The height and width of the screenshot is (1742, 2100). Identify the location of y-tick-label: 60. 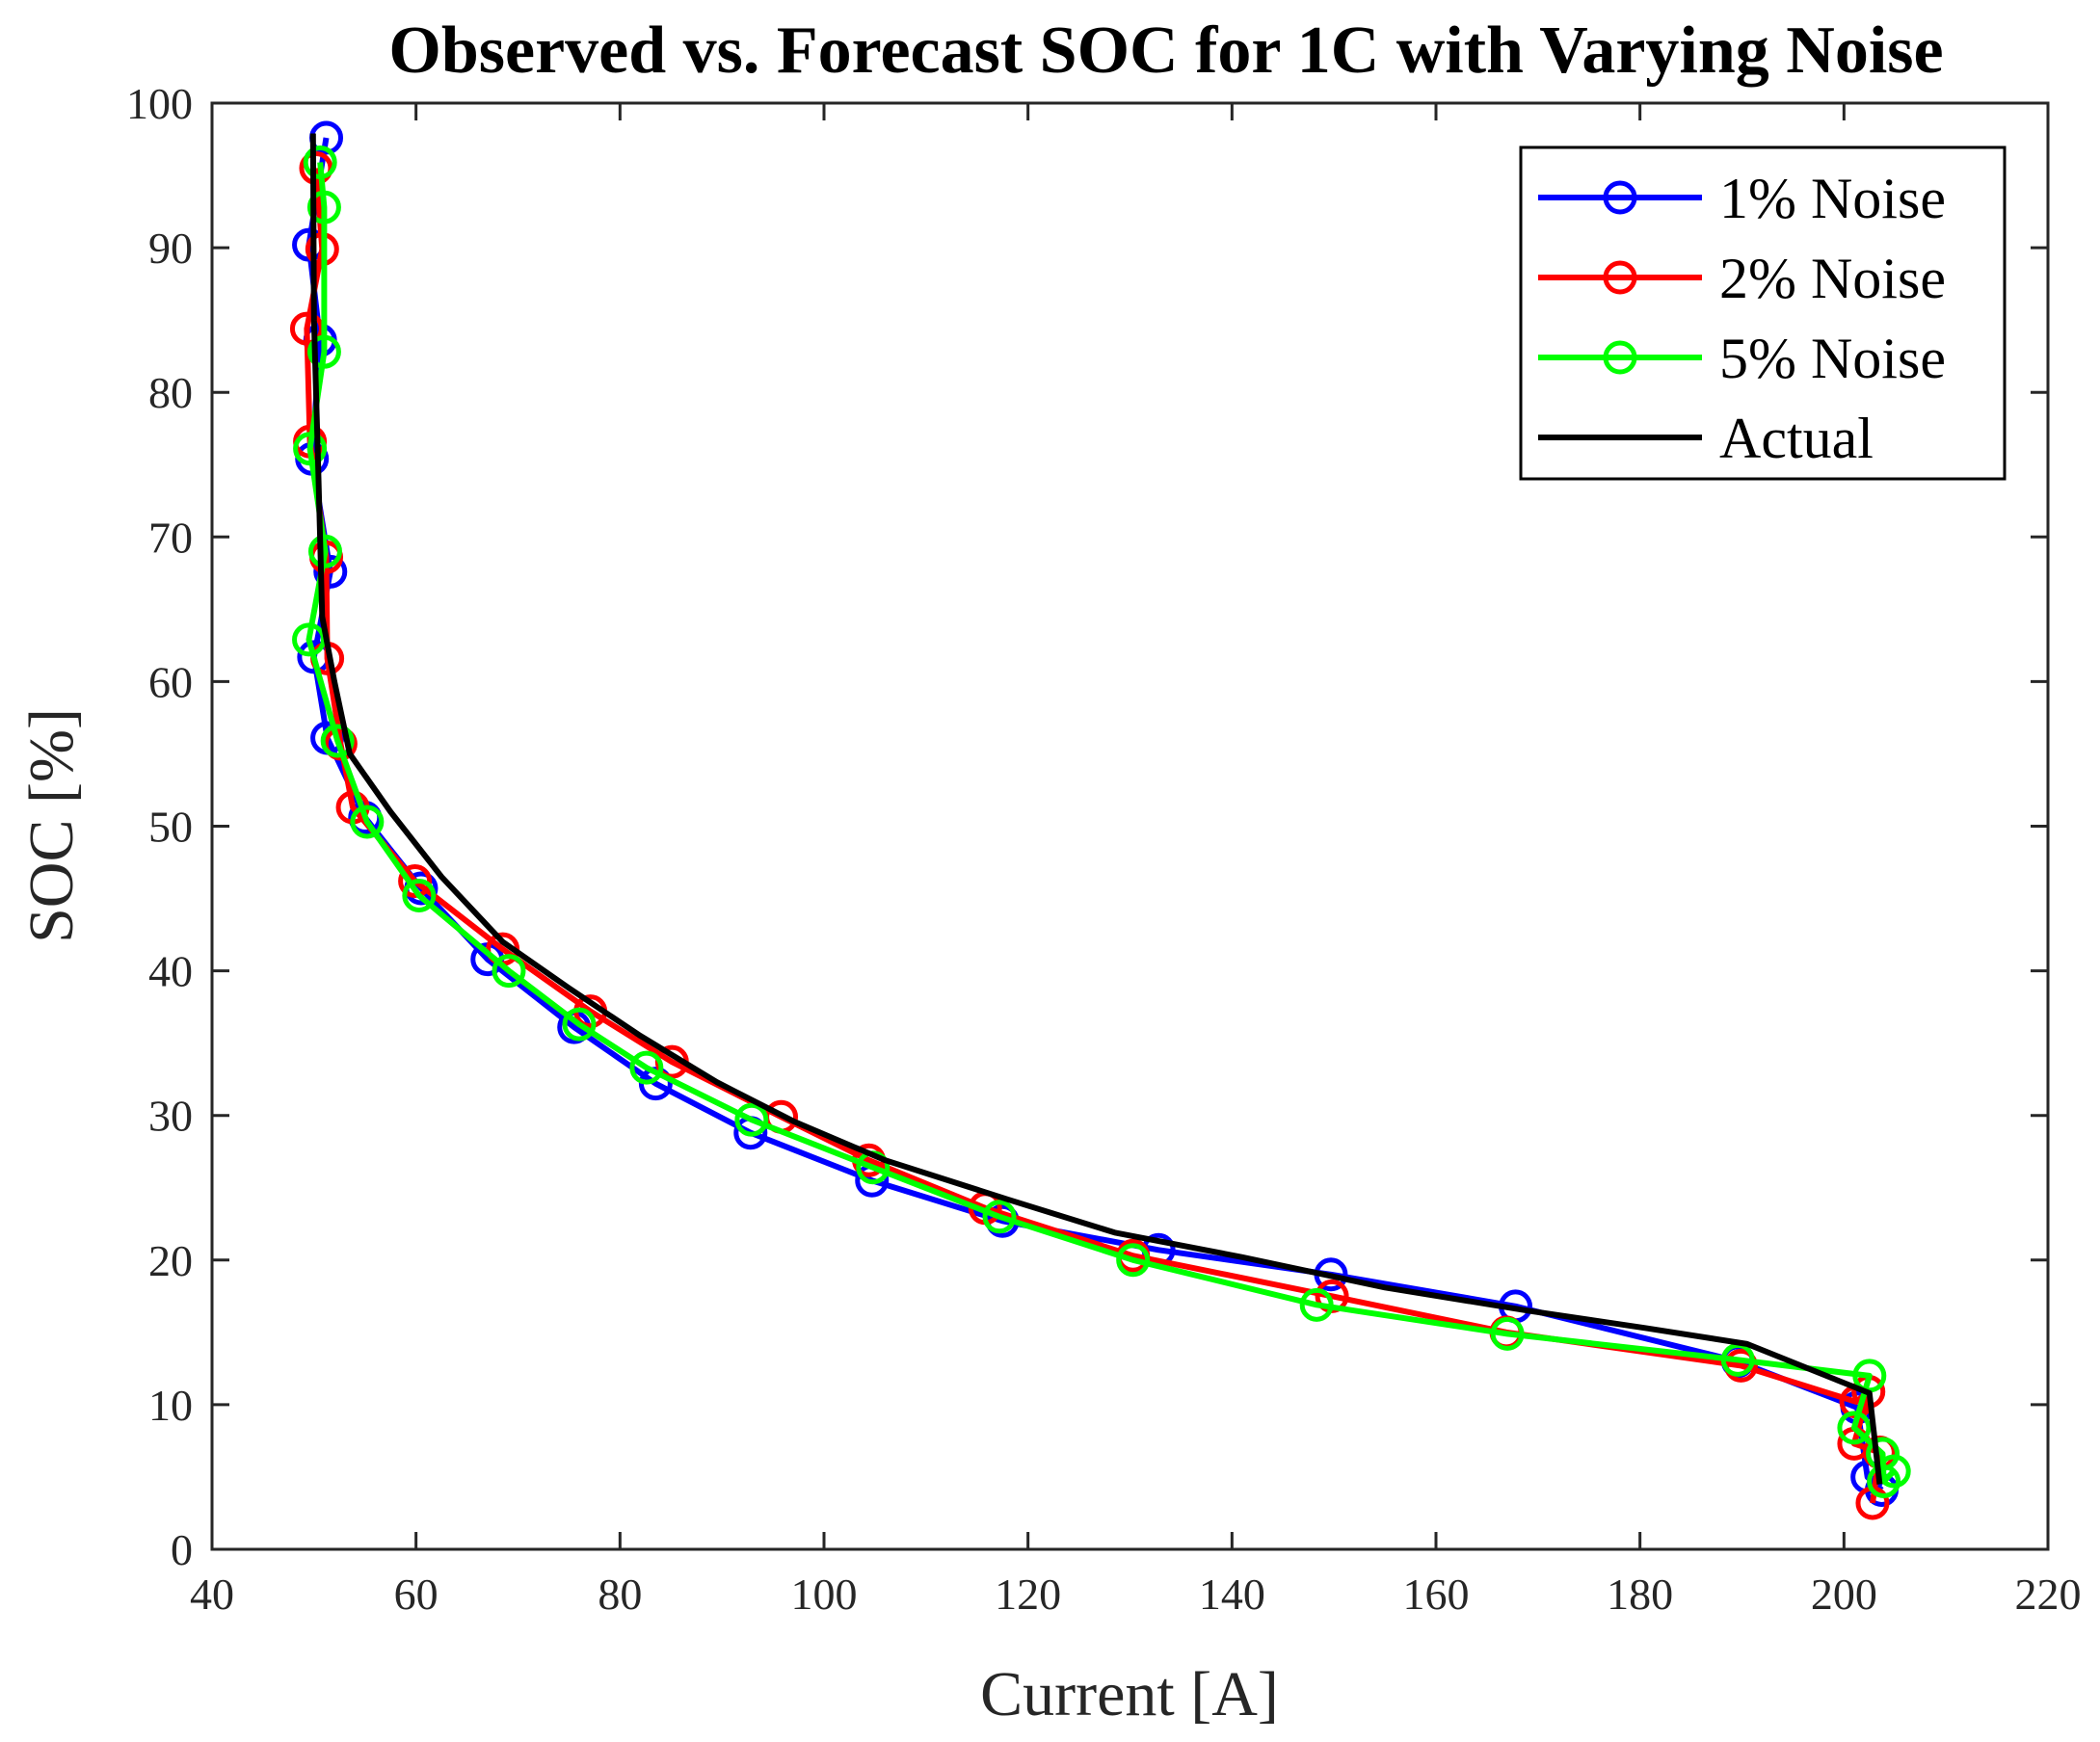
(171, 681).